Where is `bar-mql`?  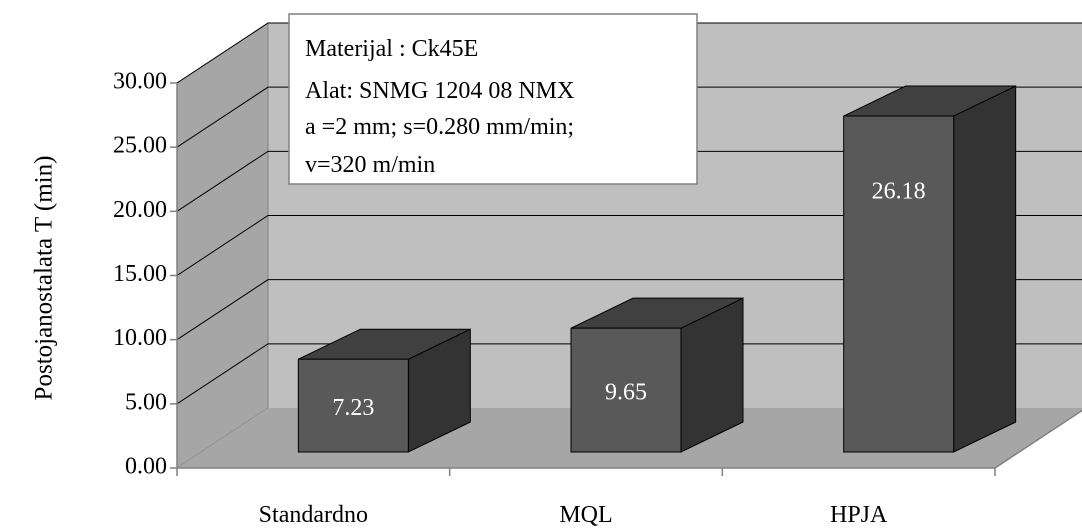 bar-mql is located at coordinates (657, 375).